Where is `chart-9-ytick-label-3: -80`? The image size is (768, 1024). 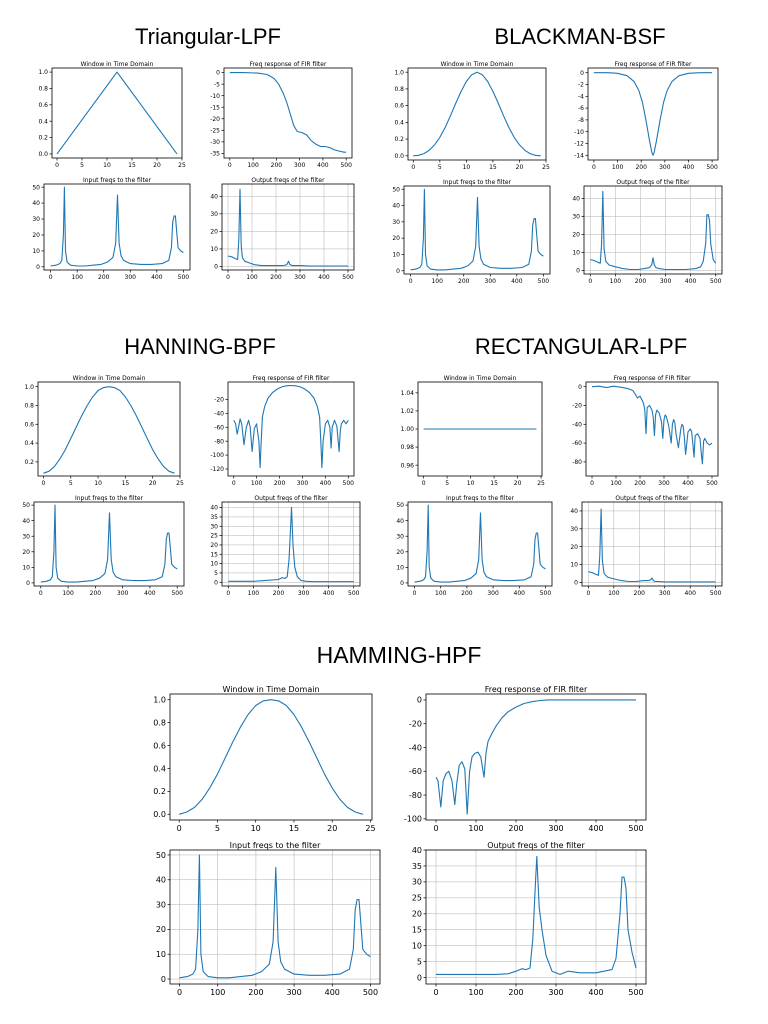 chart-9-ytick-label-3: -80 is located at coordinates (219, 441).